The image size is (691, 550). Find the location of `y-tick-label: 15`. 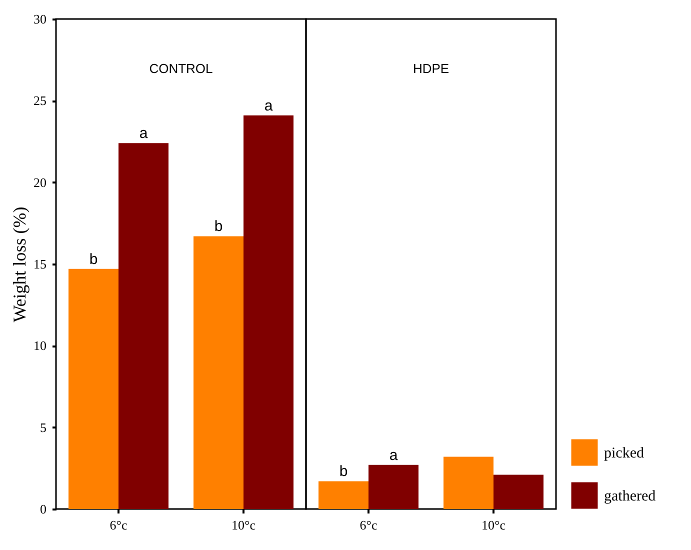

y-tick-label: 15 is located at coordinates (40, 264).